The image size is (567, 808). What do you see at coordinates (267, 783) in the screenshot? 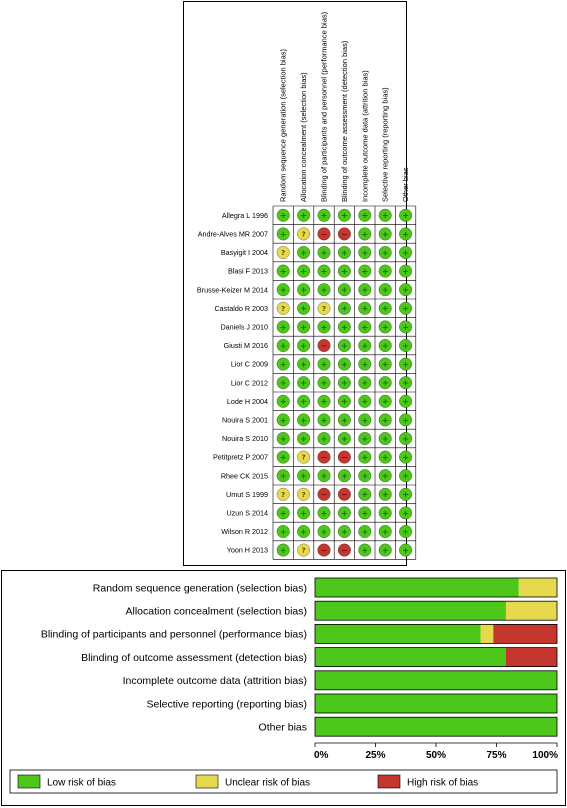
I see `legend-label: Unclear risk of bias` at bounding box center [267, 783].